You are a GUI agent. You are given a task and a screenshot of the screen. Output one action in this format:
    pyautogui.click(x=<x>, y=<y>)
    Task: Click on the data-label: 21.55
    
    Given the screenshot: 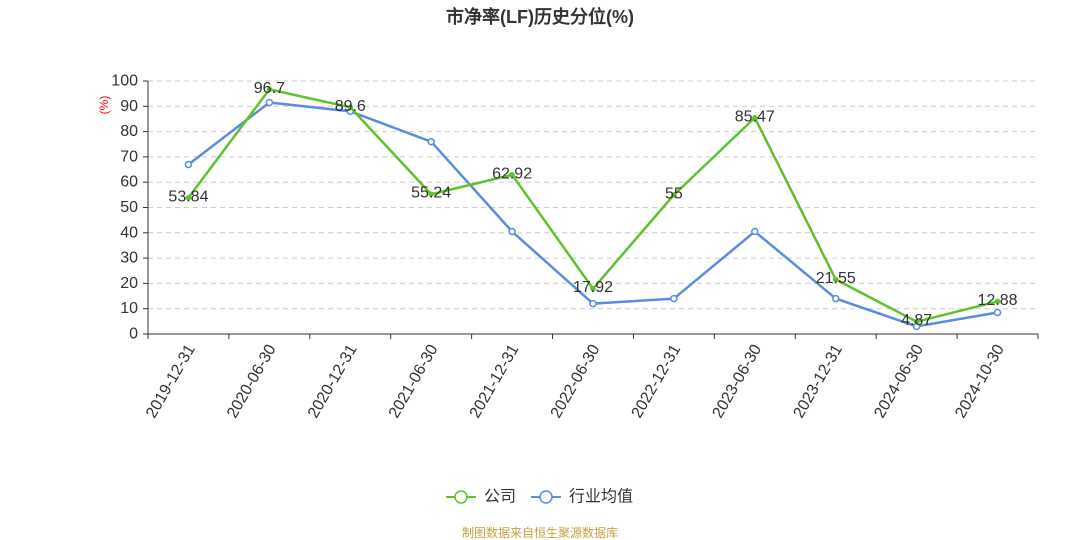 What is the action you would take?
    pyautogui.click(x=836, y=278)
    